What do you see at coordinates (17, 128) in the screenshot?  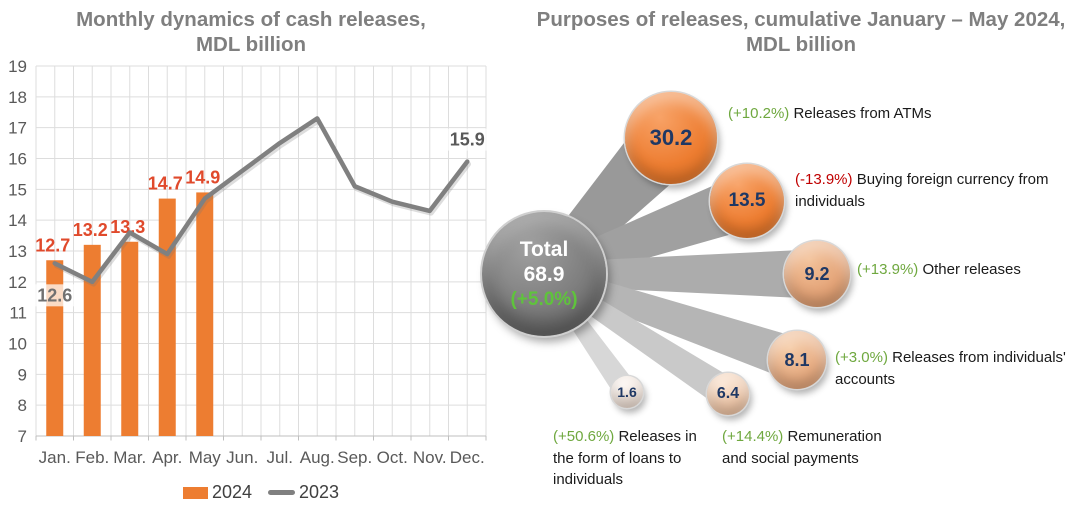 I see `y-axis-tick-label: 17` at bounding box center [17, 128].